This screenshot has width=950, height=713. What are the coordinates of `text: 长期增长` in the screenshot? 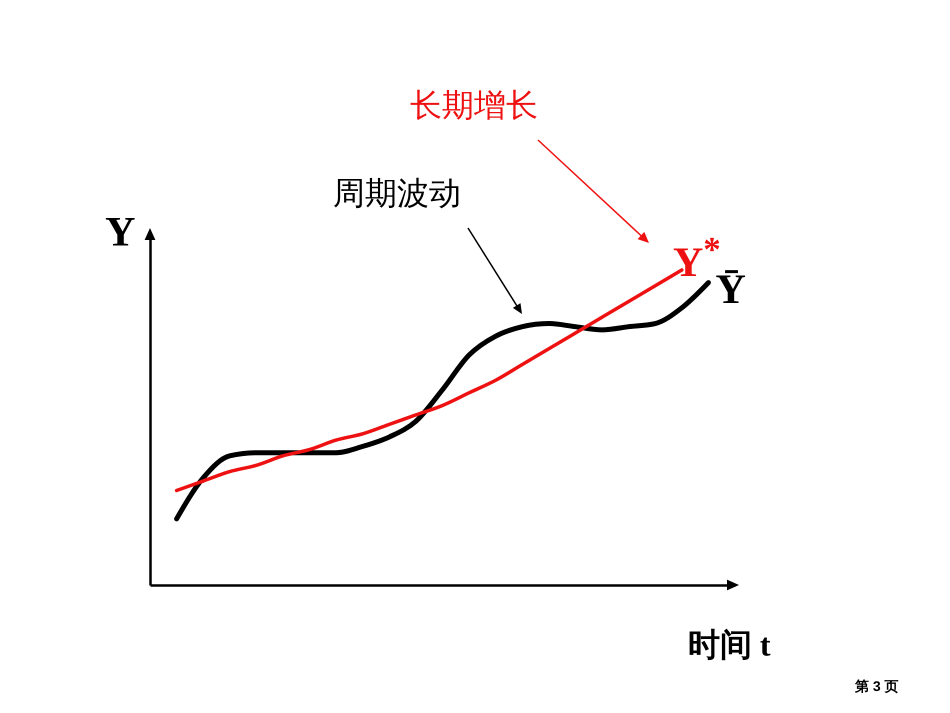 It's located at (474, 105).